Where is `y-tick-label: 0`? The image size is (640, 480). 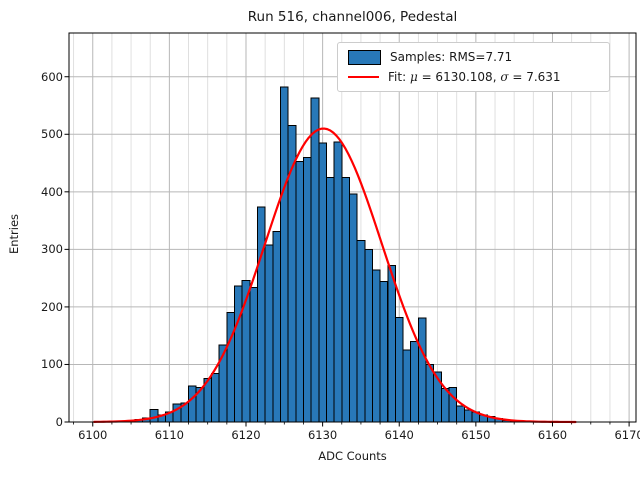
y-tick-label: 0 is located at coordinates (59, 422).